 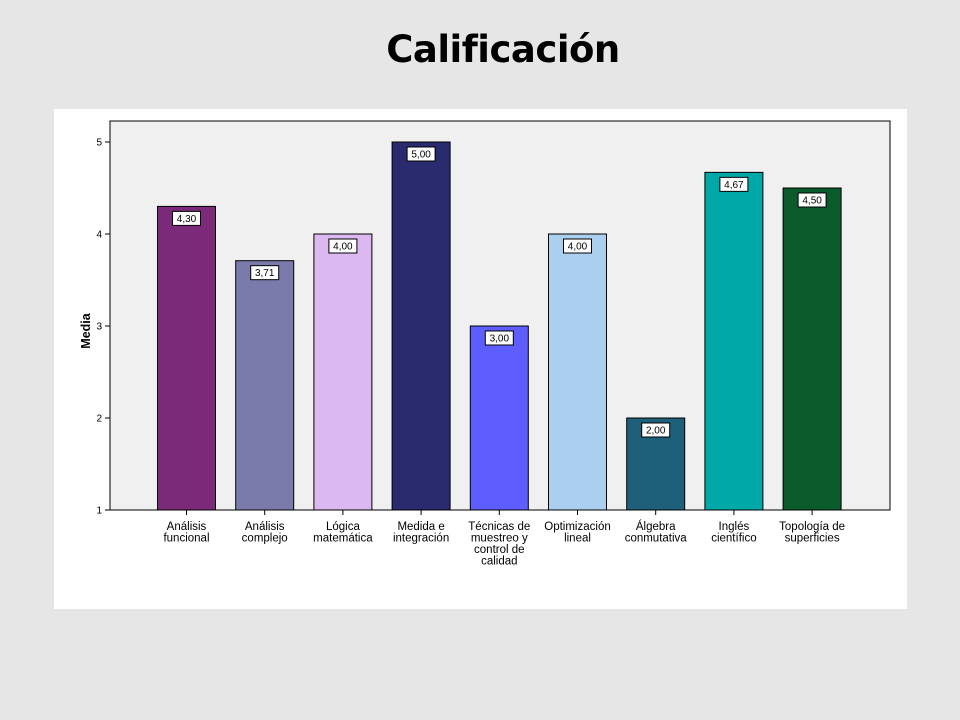 I want to click on x-tick-label-line: Álgebra, so click(x=656, y=526).